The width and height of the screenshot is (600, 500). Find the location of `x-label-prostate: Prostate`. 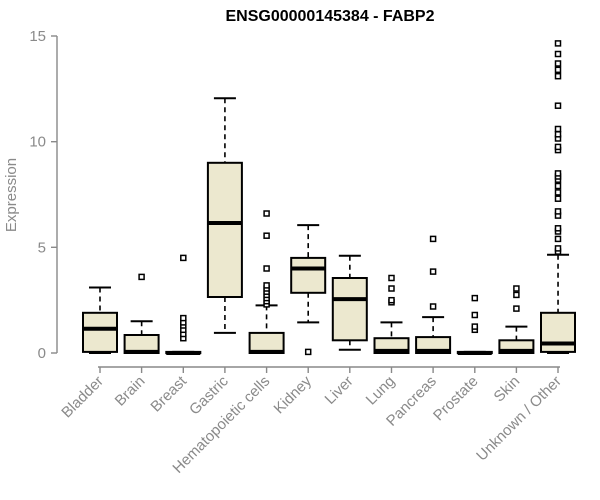

x-label-prostate: Prostate is located at coordinates (456, 399).